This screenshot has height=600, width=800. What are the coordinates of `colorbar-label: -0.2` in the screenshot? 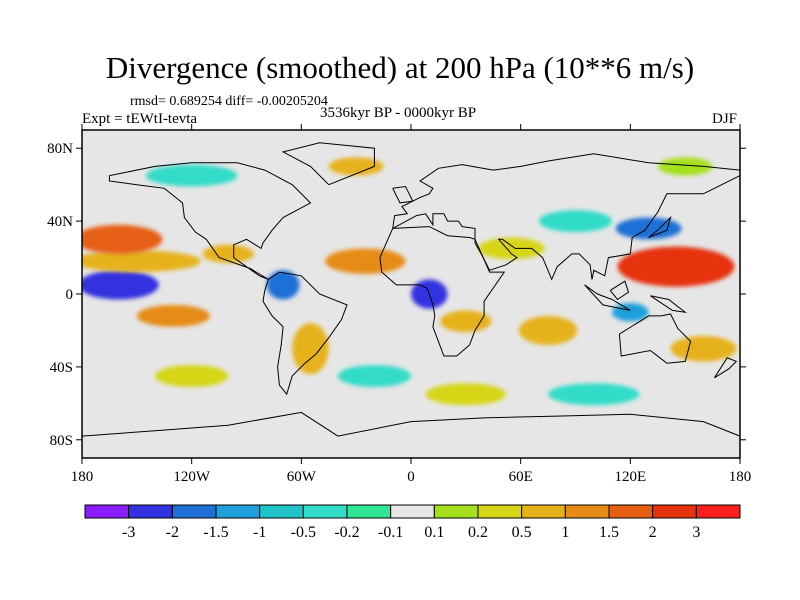 It's located at (346, 532).